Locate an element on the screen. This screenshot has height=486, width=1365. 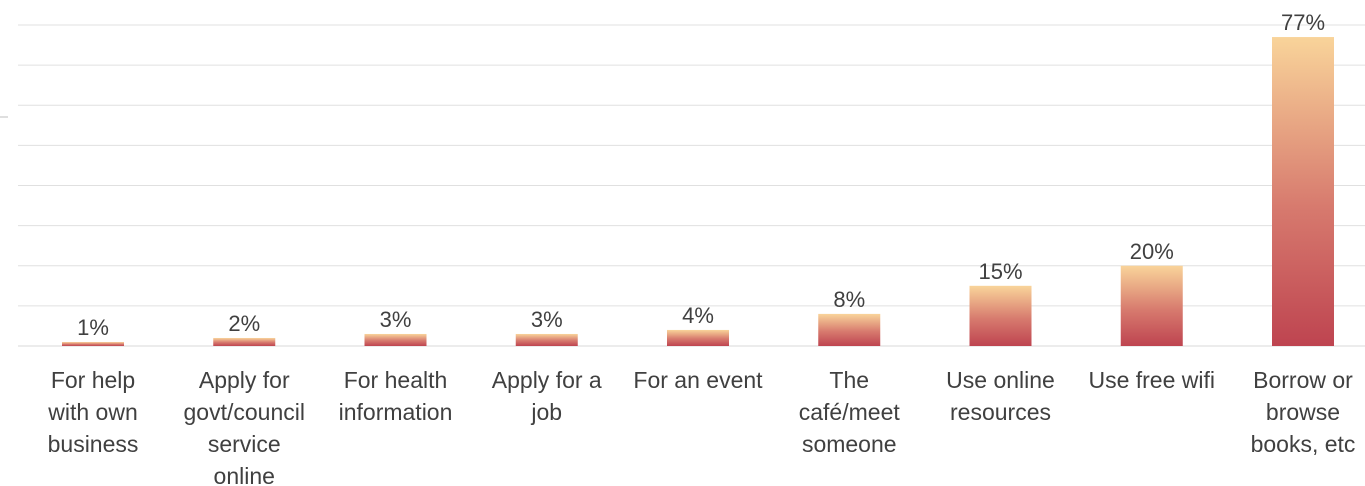
category-label-line: govt/council is located at coordinates (244, 412).